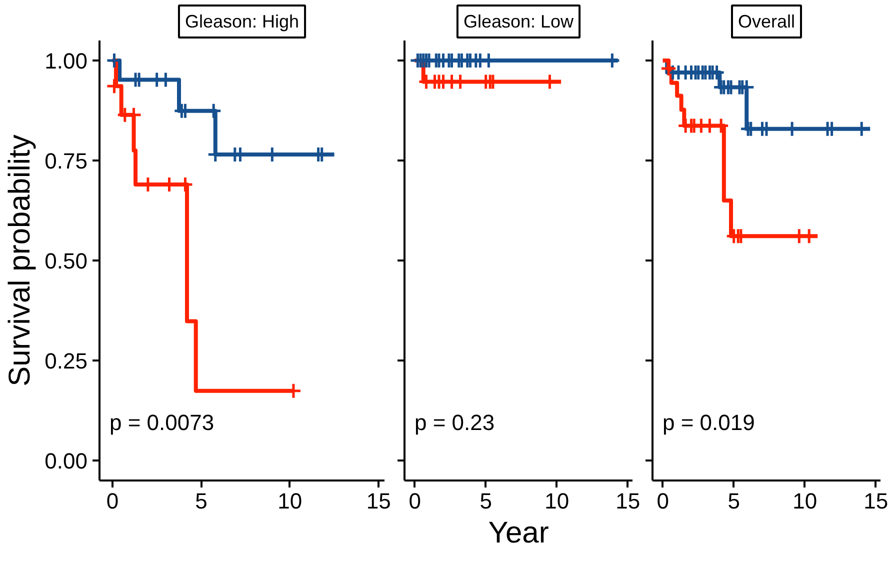 This screenshot has height=575, width=892. What do you see at coordinates (66, 361) in the screenshot?
I see `y-tick-label: 0.25` at bounding box center [66, 361].